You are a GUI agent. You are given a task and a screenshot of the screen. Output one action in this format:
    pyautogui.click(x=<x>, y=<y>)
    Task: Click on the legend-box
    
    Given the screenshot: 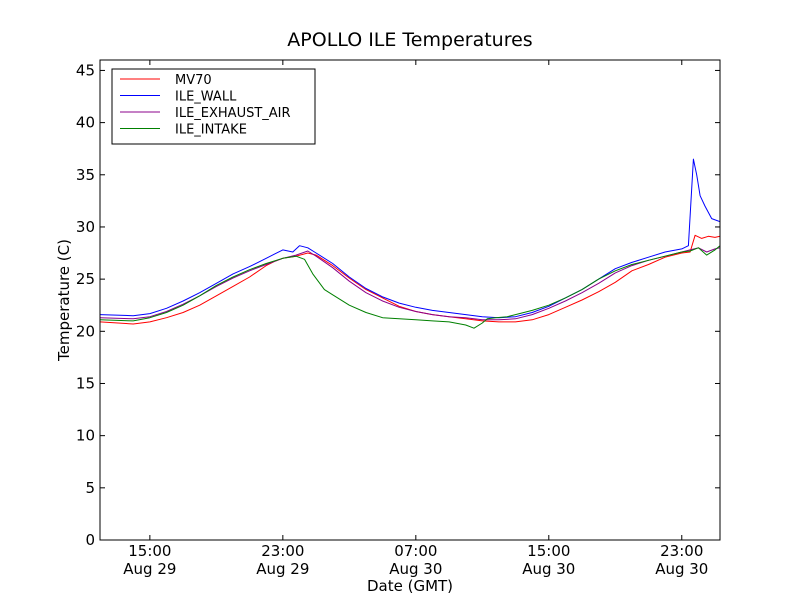 What is the action you would take?
    pyautogui.click(x=213, y=106)
    